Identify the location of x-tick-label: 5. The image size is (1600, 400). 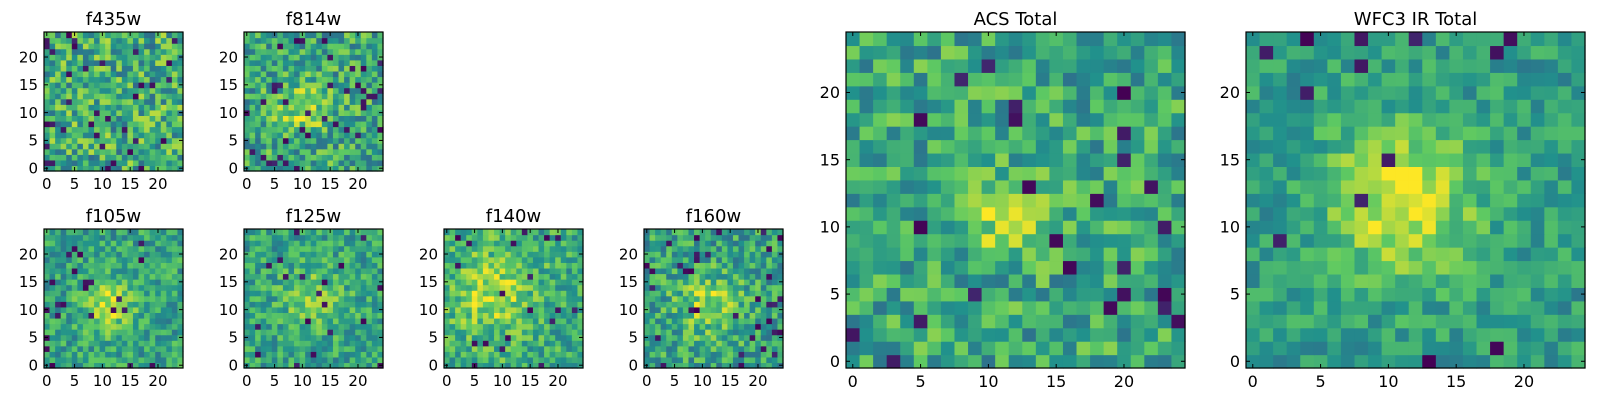
(75, 184).